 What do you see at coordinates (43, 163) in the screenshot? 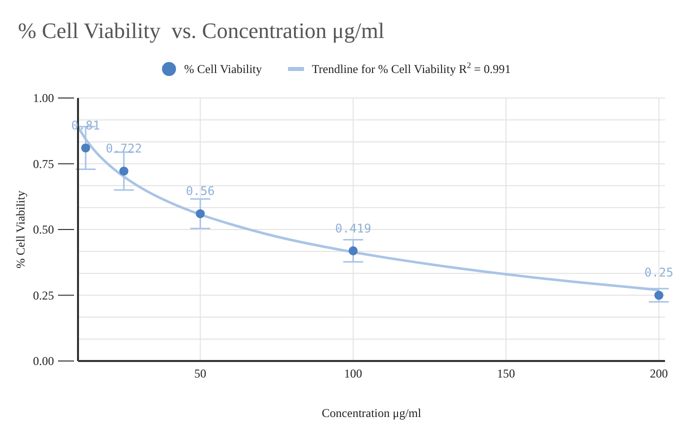
I see `y-tick-label: 0.75` at bounding box center [43, 163].